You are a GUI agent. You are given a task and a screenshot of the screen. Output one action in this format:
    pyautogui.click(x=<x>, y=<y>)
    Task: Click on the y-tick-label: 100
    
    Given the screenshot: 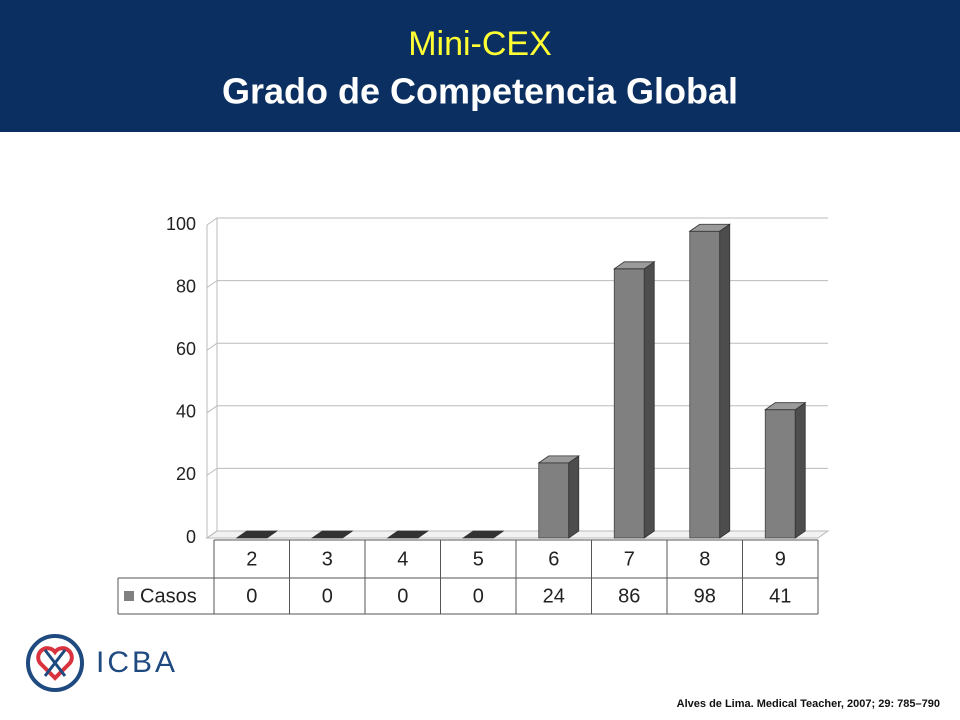 What is the action you would take?
    pyautogui.click(x=181, y=224)
    